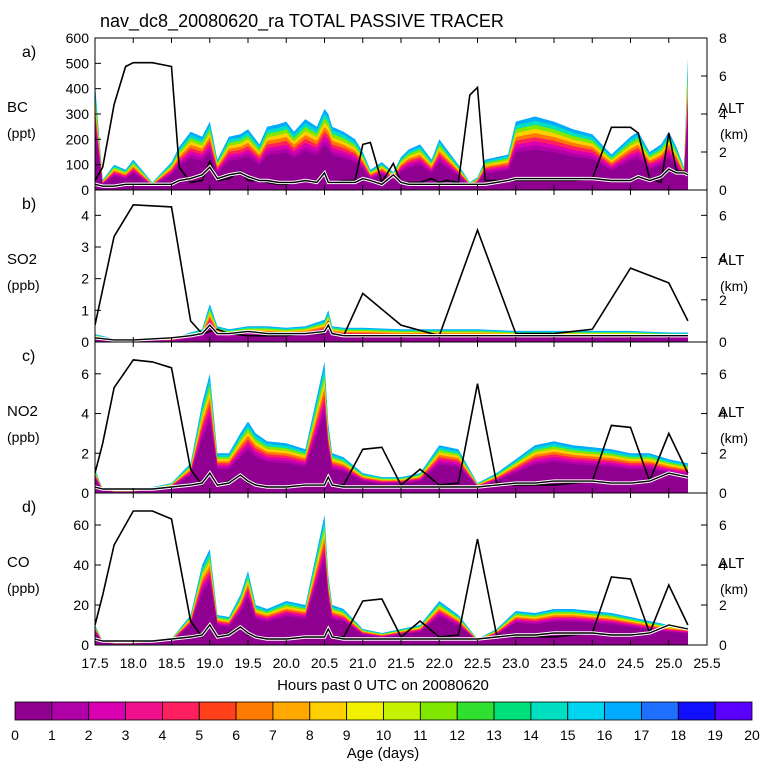 The width and height of the screenshot is (768, 768). I want to click on colorbar-tick-label: 11, so click(420, 735).